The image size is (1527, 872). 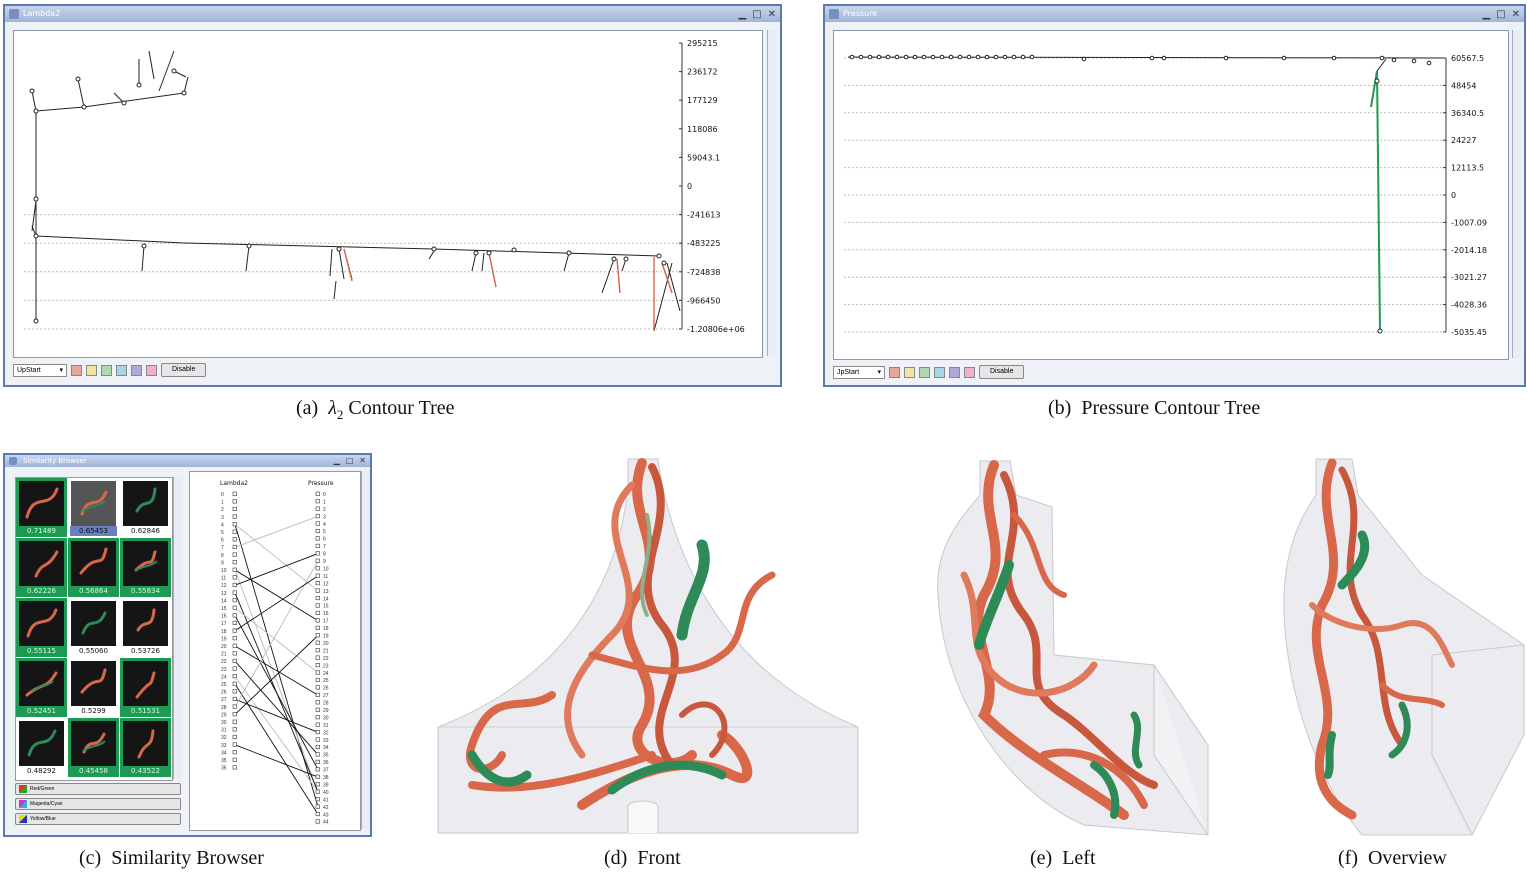 What do you see at coordinates (98, 789) in the screenshot?
I see `color-mode-red-green-button: Red/Green` at bounding box center [98, 789].